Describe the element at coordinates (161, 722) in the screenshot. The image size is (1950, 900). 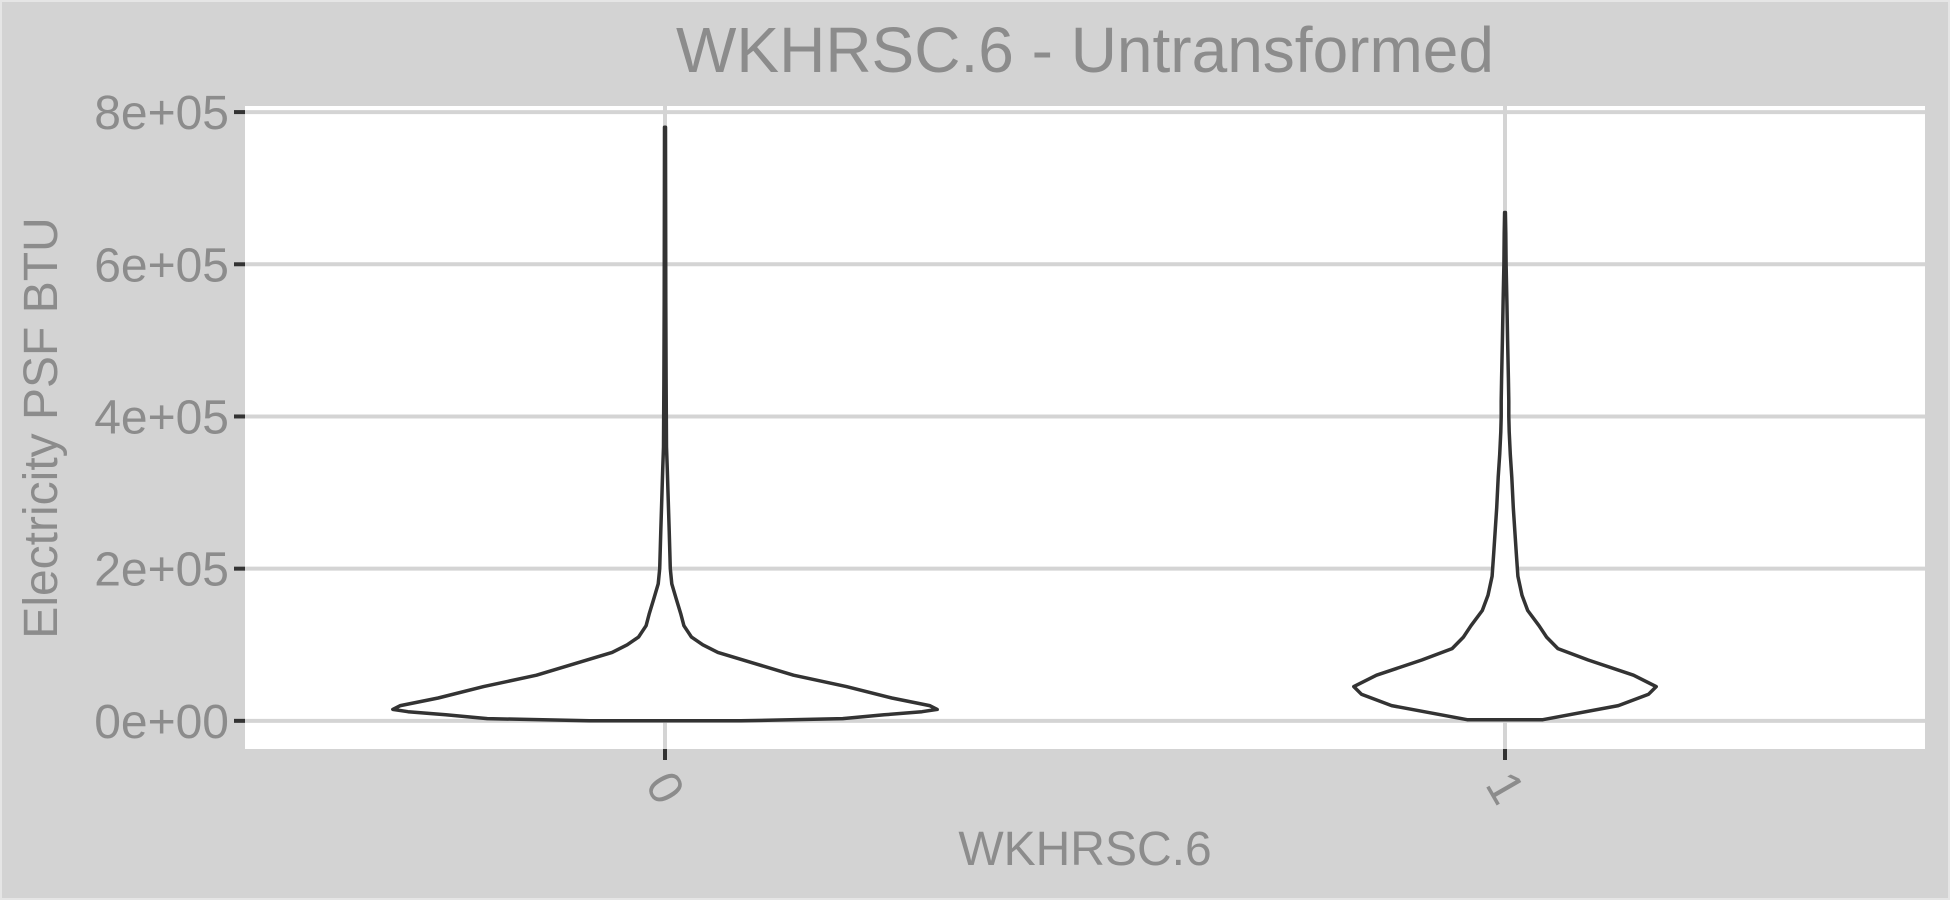
I see `y-tick-label: 0e+00` at that location.